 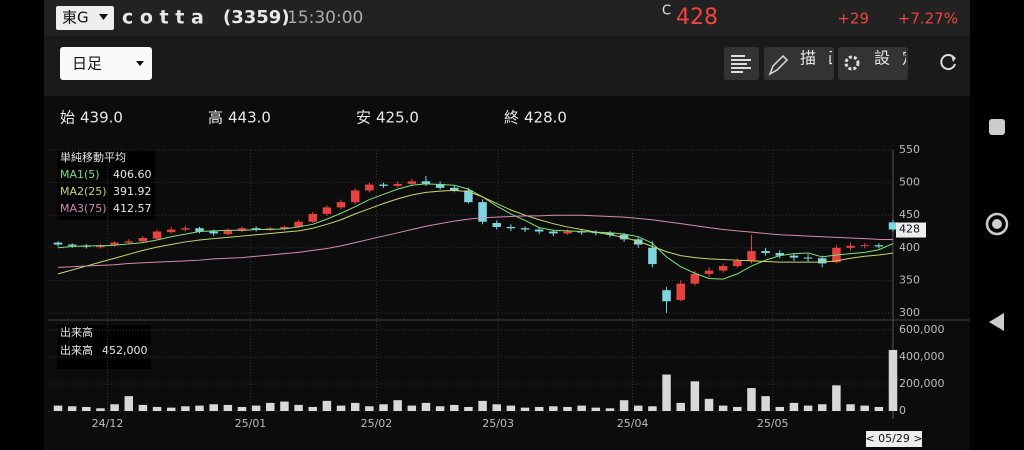 What do you see at coordinates (106, 63) in the screenshot?
I see `period-select` at bounding box center [106, 63].